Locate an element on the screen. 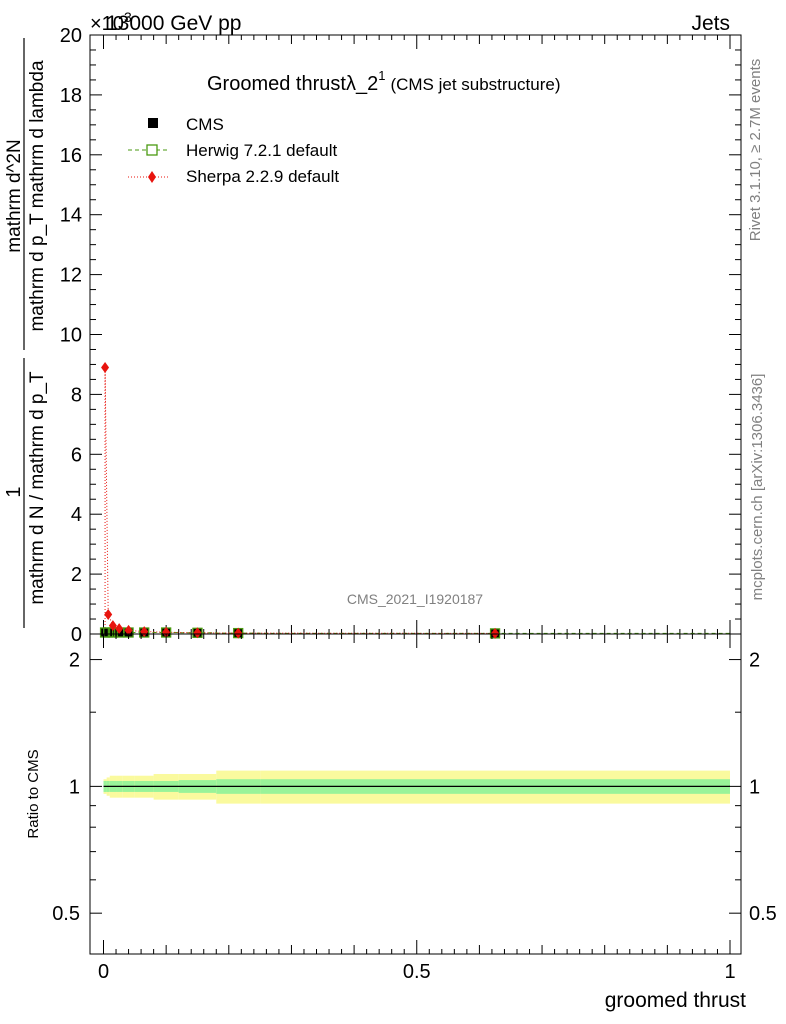 The height and width of the screenshot is (1024, 786). ratio-y-tick-label: 0.5 is located at coordinates (66, 914).